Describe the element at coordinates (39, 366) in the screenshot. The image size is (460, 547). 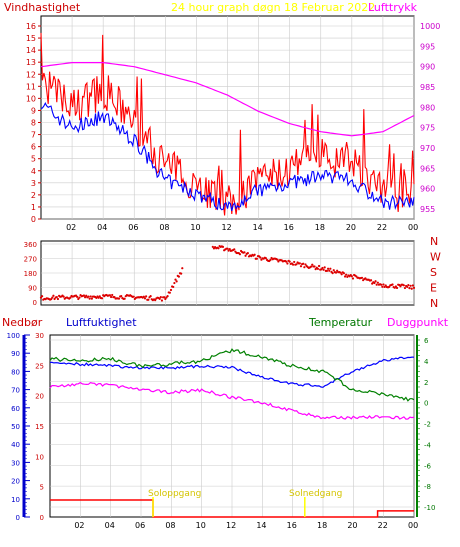
I see `rain-tick-label: 25` at that location.